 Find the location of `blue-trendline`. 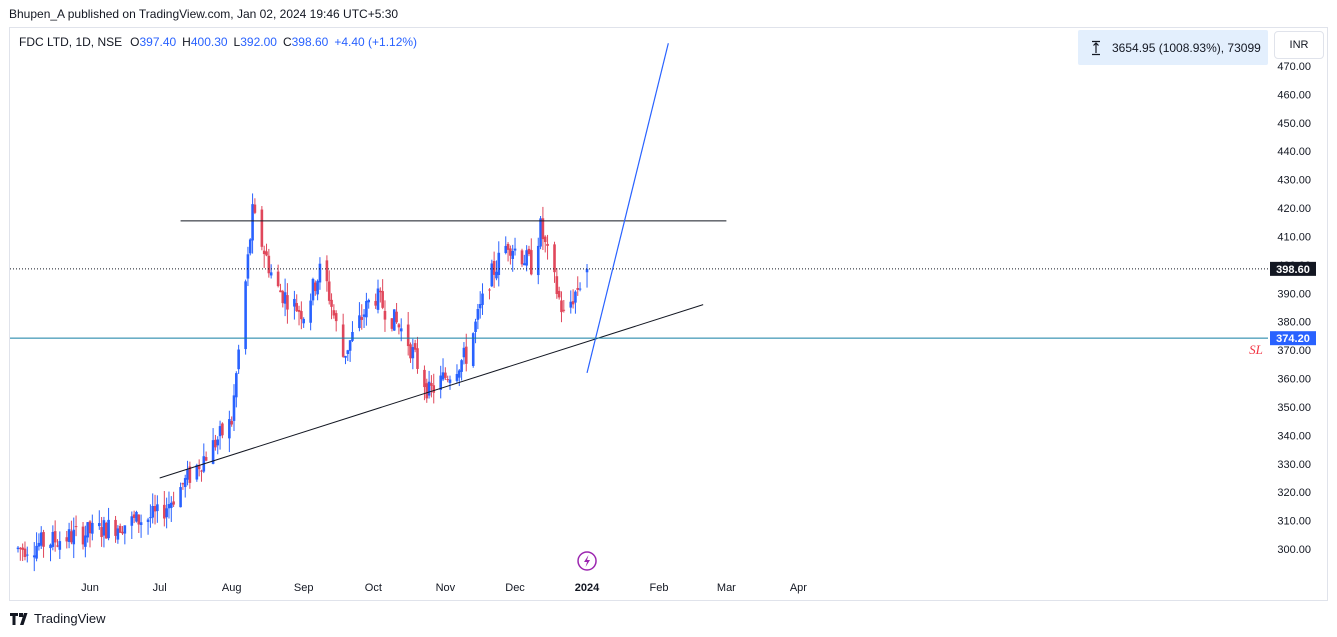

blue-trendline is located at coordinates (627, 208).